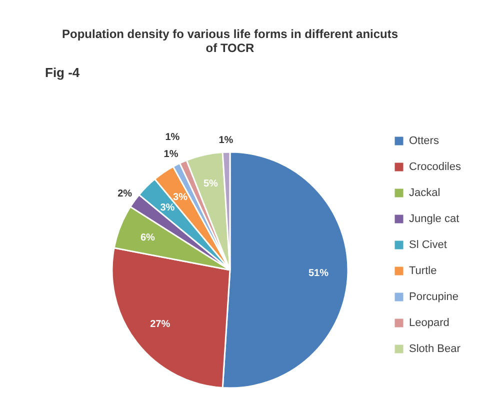 This screenshot has width=484, height=410. Describe the element at coordinates (434, 297) in the screenshot. I see `legend-label: Porcupine` at that location.